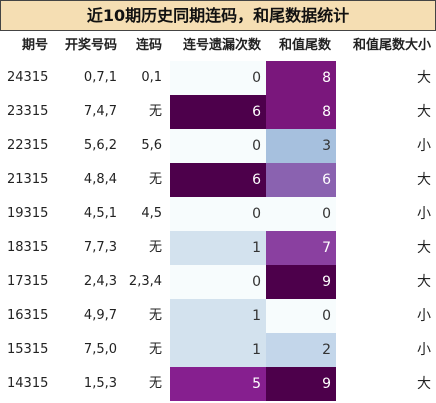  I want to click on numbers-cell: 4,8,4, so click(100, 179).